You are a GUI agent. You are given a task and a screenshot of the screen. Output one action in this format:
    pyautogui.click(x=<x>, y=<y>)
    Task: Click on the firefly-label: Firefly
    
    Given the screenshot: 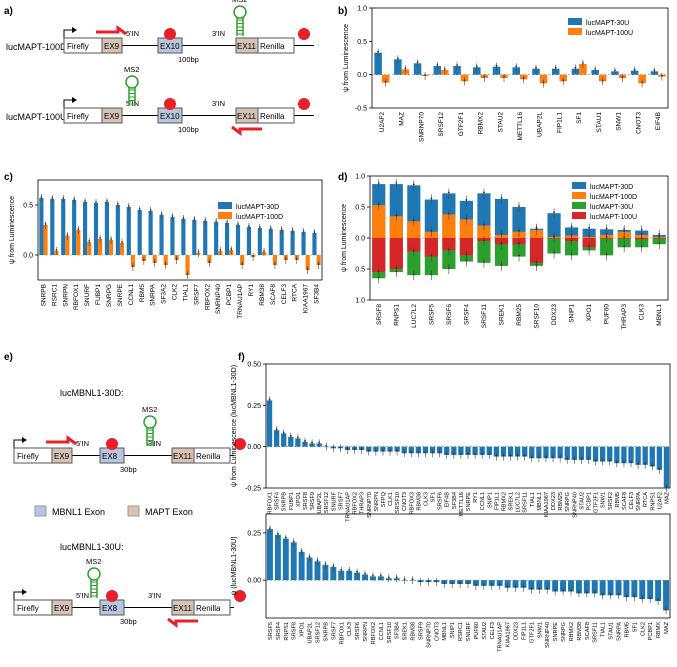 What is the action you would take?
    pyautogui.click(x=28, y=456)
    